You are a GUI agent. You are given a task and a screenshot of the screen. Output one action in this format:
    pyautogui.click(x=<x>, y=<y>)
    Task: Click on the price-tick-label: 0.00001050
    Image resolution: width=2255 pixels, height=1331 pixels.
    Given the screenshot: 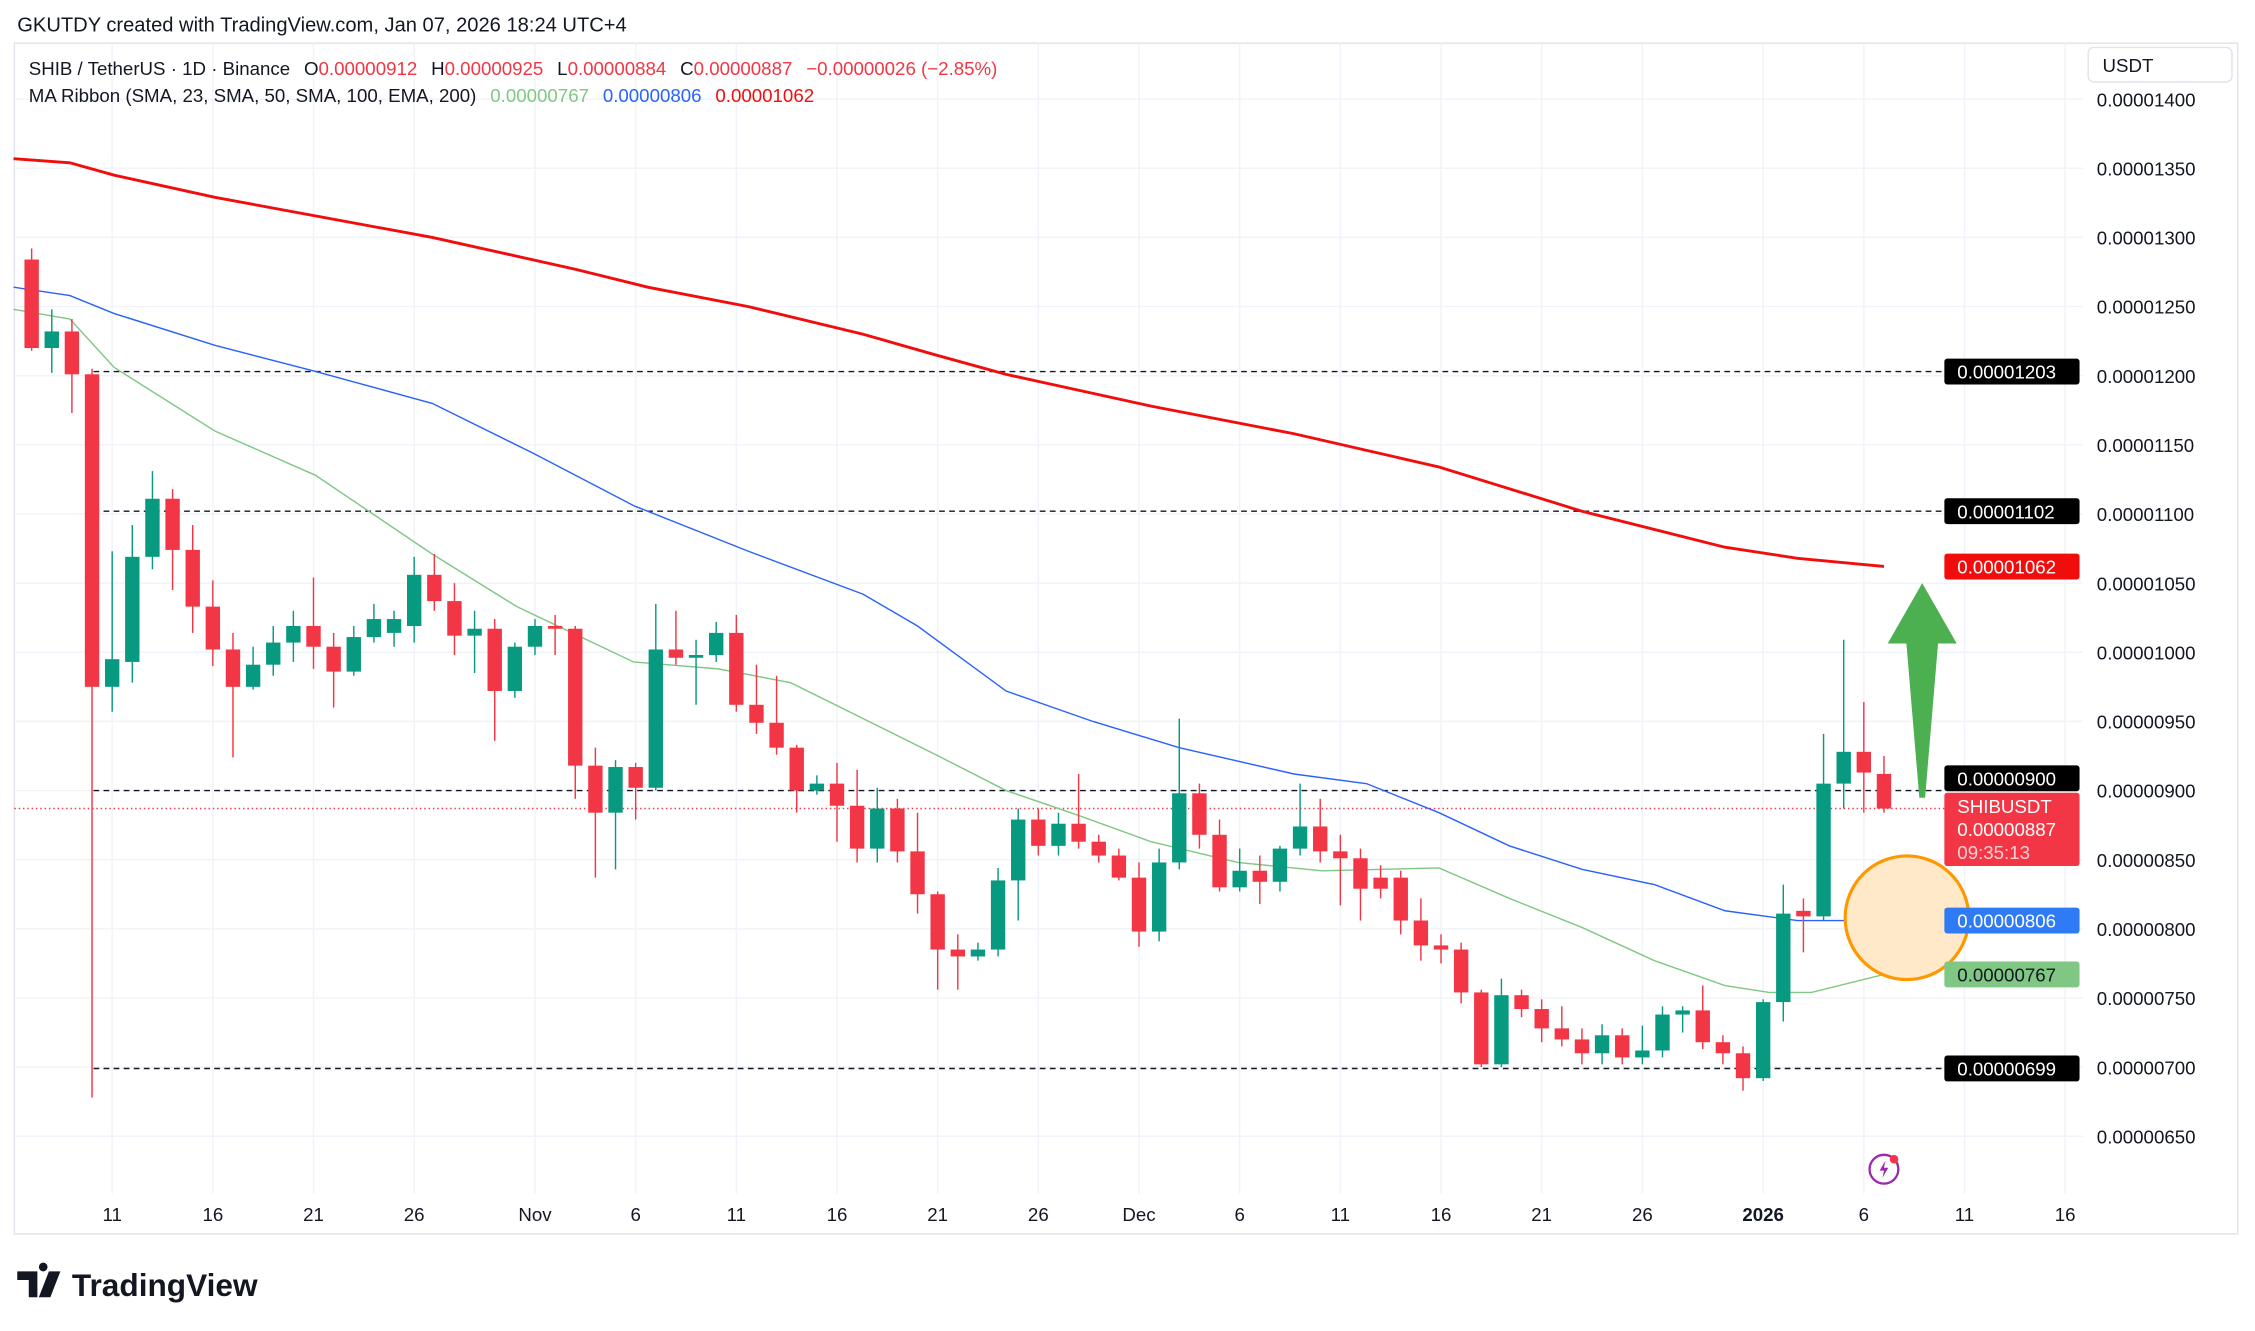 What is the action you would take?
    pyautogui.click(x=2146, y=583)
    